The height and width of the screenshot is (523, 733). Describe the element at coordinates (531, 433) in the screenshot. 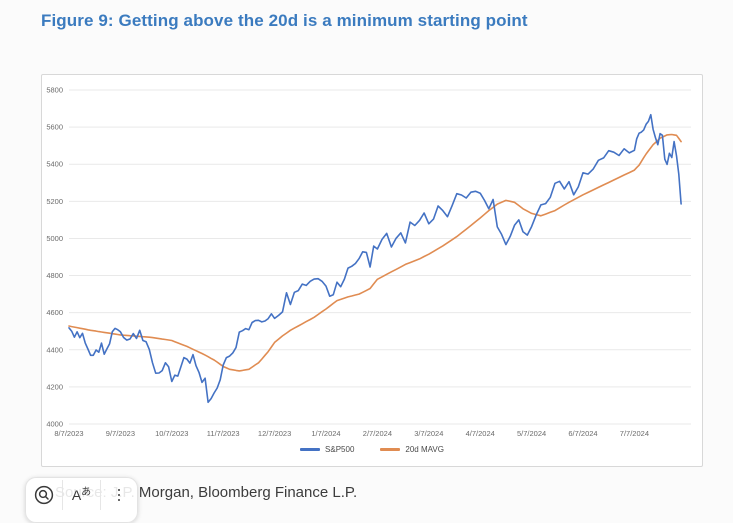

I see `x-tick-label: 5/7/2024` at that location.